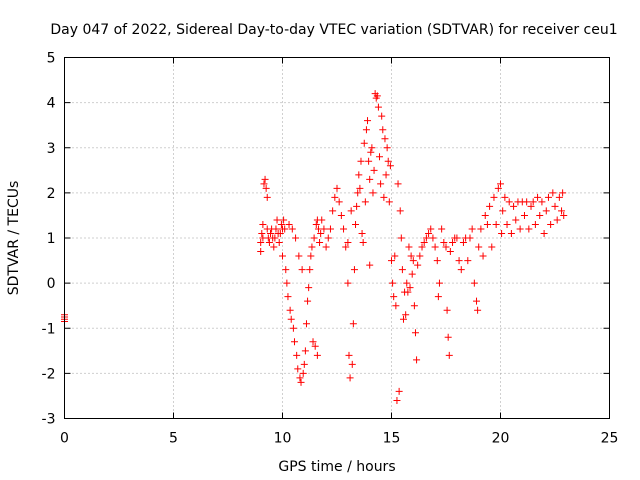 The height and width of the screenshot is (480, 640). I want to click on x-tick-label: 20, so click(501, 439).